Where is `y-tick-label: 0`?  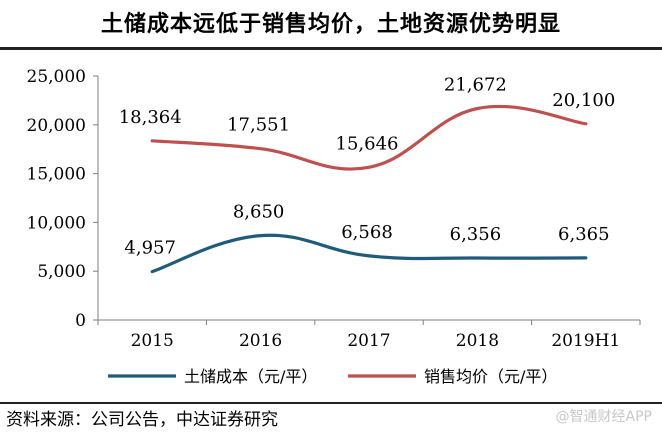 y-tick-label: 0 is located at coordinates (80, 321).